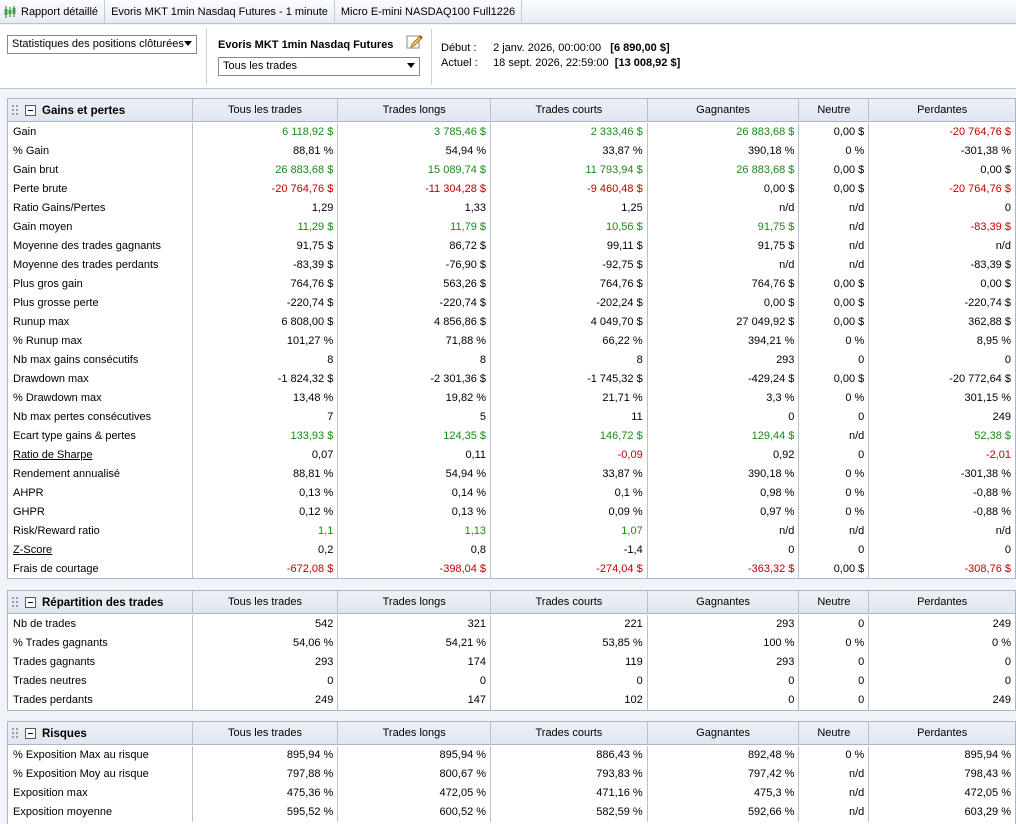 Image resolution: width=1016 pixels, height=824 pixels. What do you see at coordinates (53, 12) in the screenshot?
I see `tab-detailed-report: Rapport détaillé` at bounding box center [53, 12].